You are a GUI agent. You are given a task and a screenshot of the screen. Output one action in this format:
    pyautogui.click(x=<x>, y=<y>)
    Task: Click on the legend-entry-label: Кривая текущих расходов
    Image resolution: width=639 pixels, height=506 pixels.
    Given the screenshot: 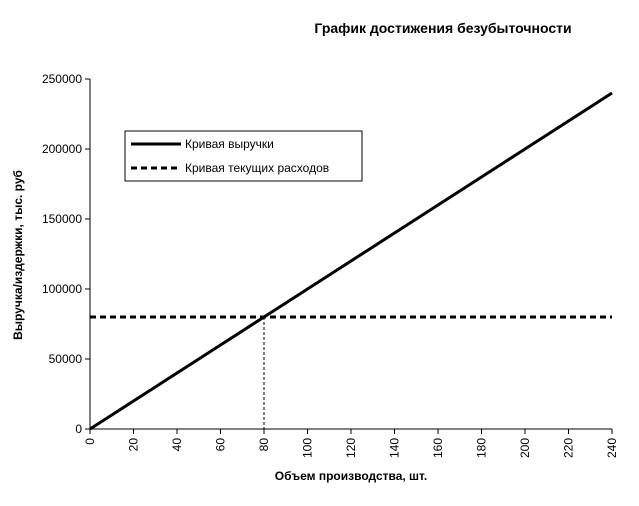 What is the action you would take?
    pyautogui.click(x=257, y=168)
    